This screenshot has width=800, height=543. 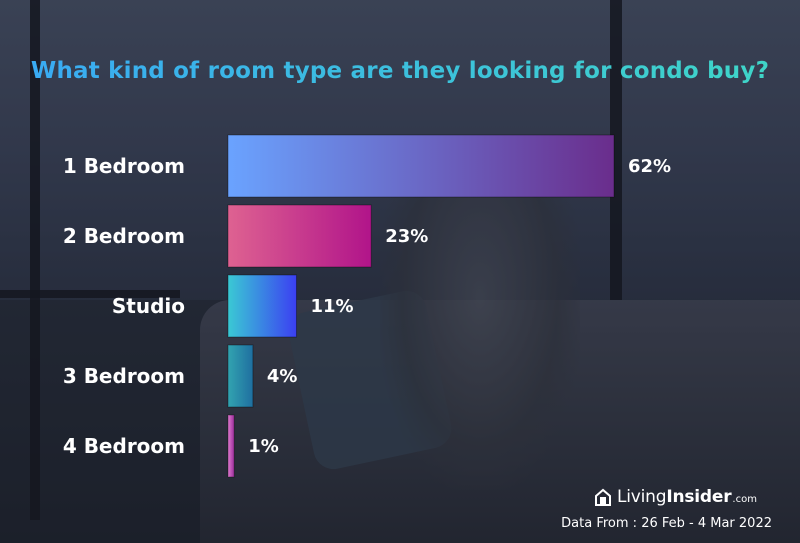 I want to click on data-source-note: Data From : 26 Feb - 4 Mar 2022, so click(x=666, y=523).